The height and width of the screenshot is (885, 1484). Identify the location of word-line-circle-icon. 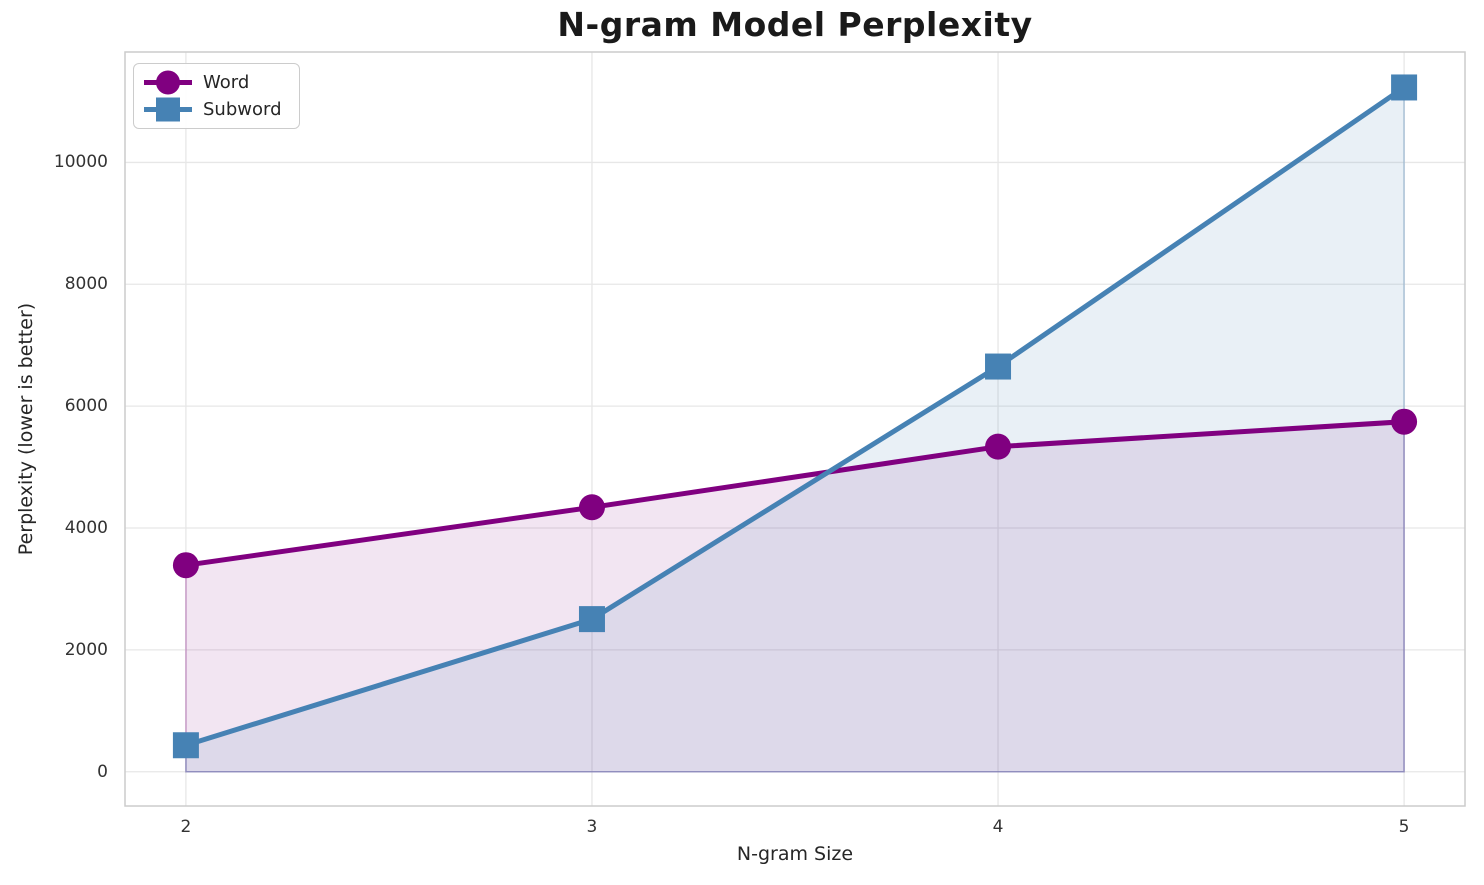
(168, 82).